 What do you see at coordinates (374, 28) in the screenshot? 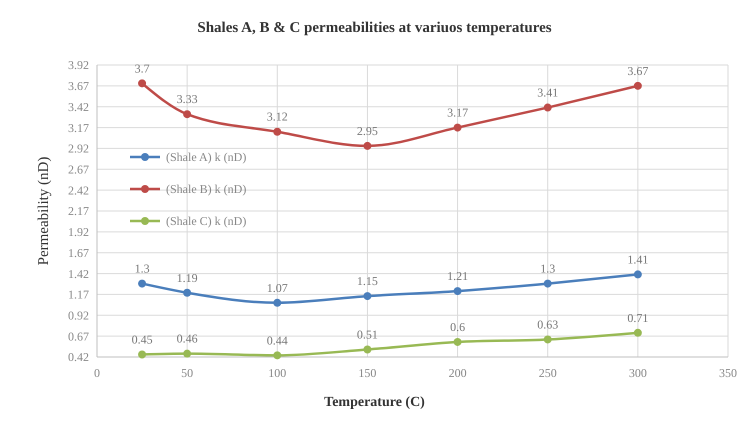
I see `chart-title: Shales A, B & C permeabilities at variuos temperatures` at bounding box center [374, 28].